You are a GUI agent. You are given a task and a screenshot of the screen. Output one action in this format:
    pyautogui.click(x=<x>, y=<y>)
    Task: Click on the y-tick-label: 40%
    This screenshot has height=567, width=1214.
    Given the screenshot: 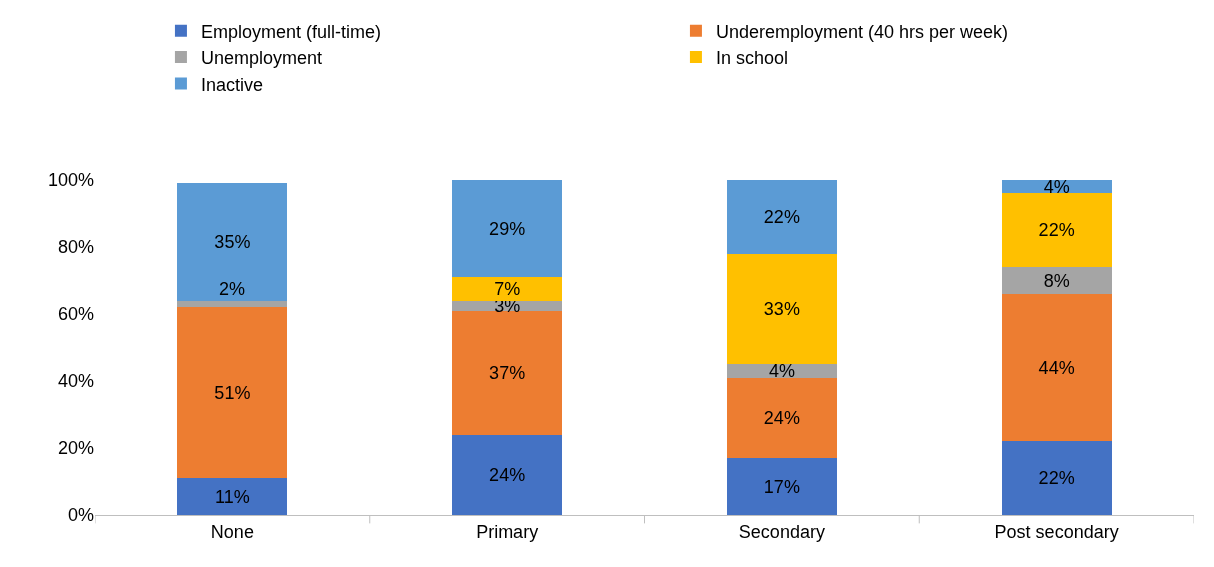 What is the action you would take?
    pyautogui.click(x=75, y=381)
    